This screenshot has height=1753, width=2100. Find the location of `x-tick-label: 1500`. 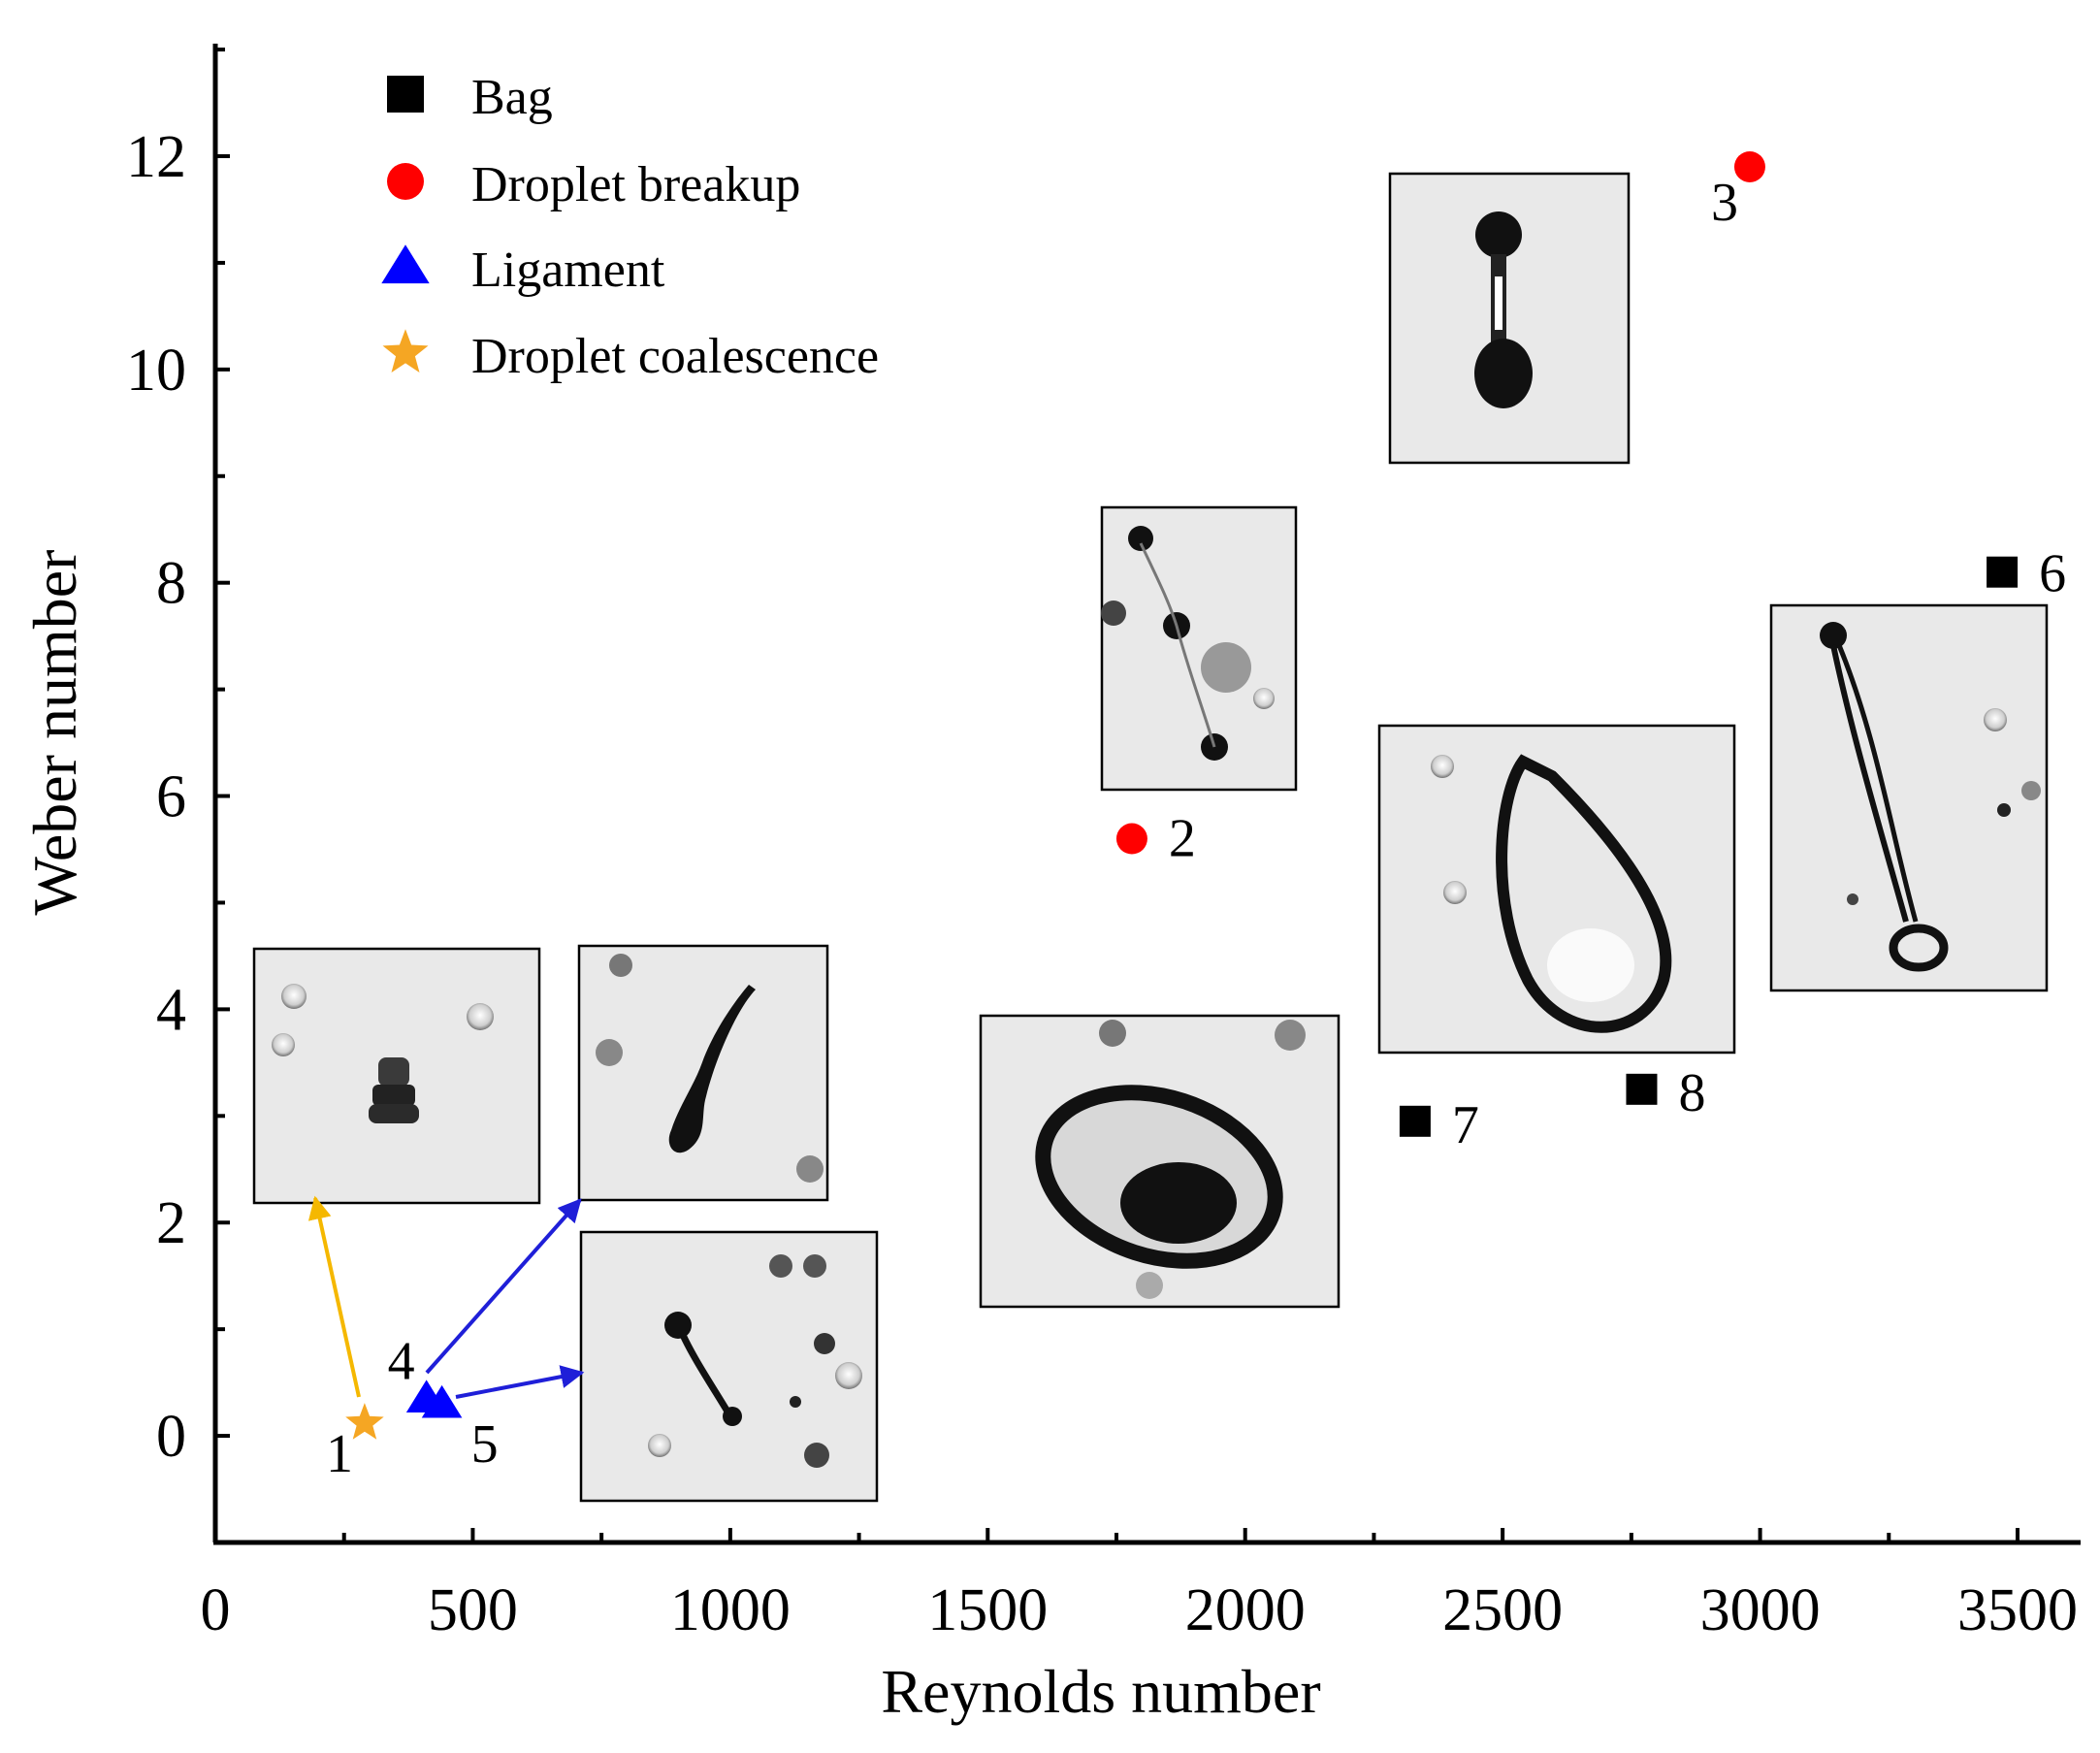

x-tick-label: 1500 is located at coordinates (987, 1610).